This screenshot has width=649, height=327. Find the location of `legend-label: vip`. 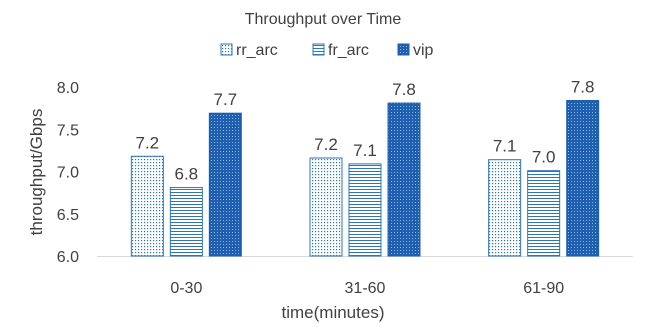

legend-label: vip is located at coordinates (423, 50).